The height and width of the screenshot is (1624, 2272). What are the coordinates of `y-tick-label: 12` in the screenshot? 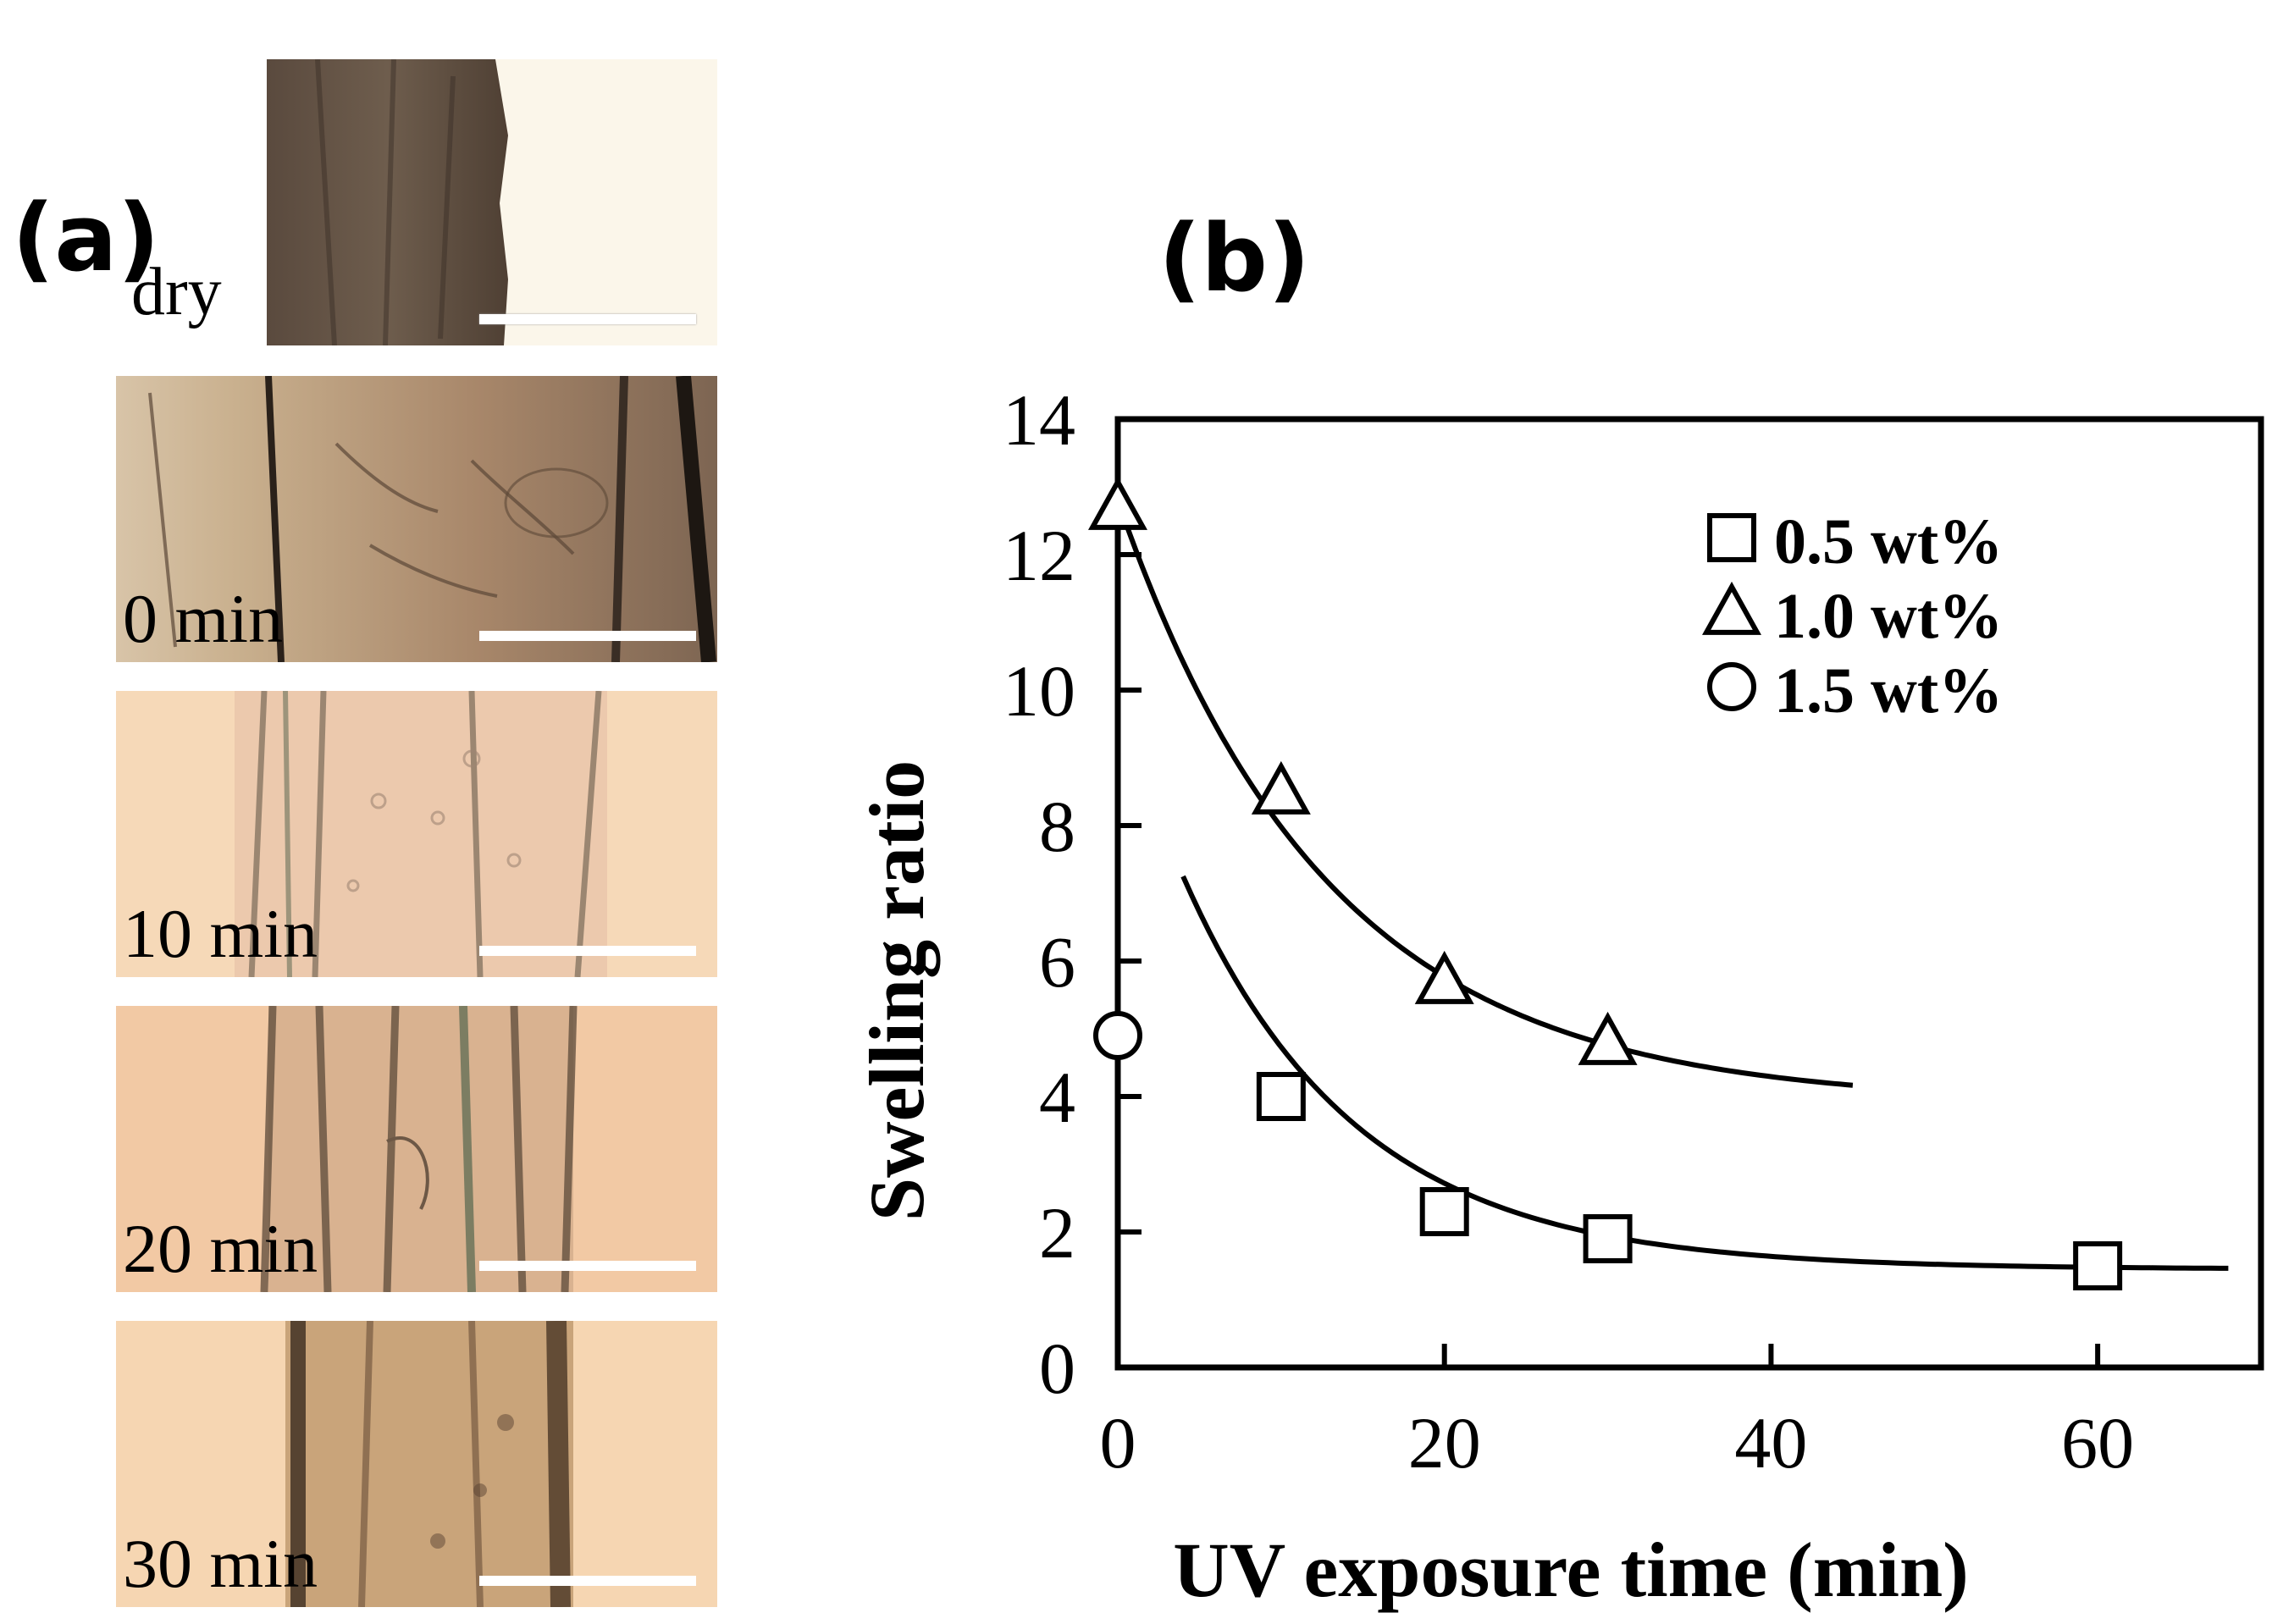 It's located at (1039, 555).